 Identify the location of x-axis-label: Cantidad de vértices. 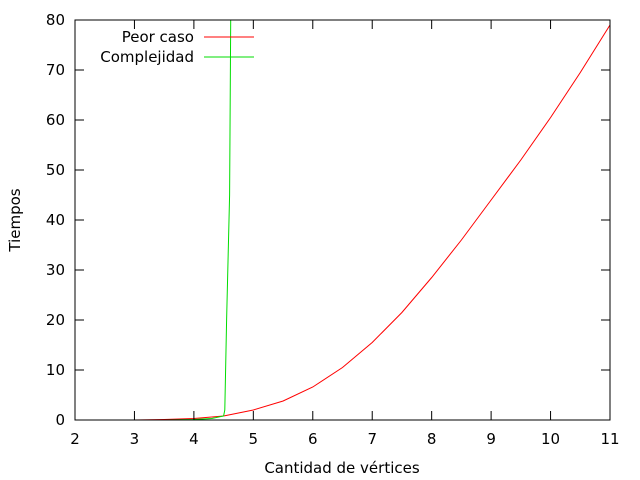
(342, 468).